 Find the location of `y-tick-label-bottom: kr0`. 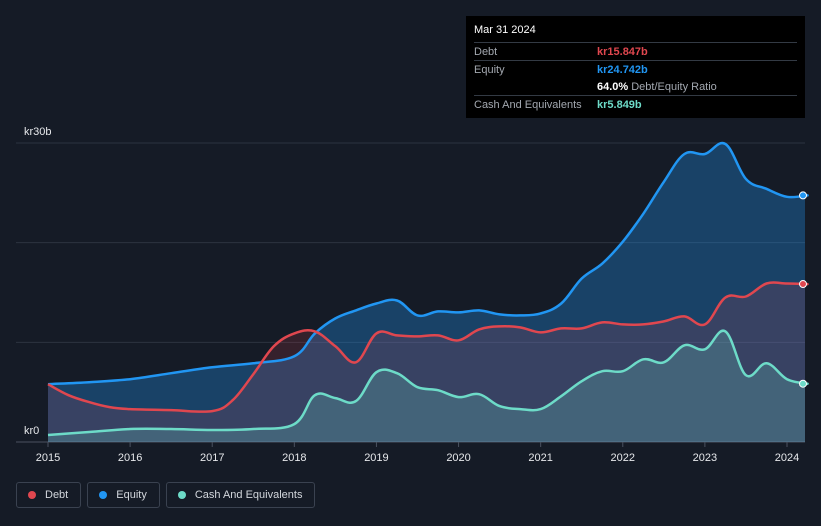

y-tick-label-bottom: kr0 is located at coordinates (31, 431).